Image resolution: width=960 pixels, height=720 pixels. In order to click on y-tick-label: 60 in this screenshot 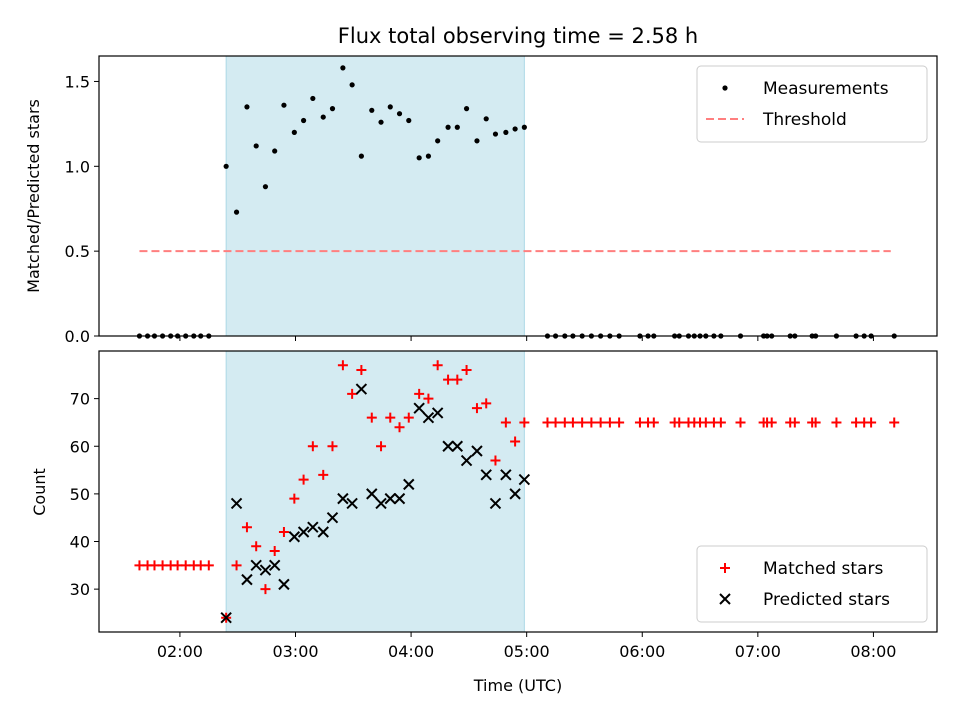, I will do `click(80, 446)`.